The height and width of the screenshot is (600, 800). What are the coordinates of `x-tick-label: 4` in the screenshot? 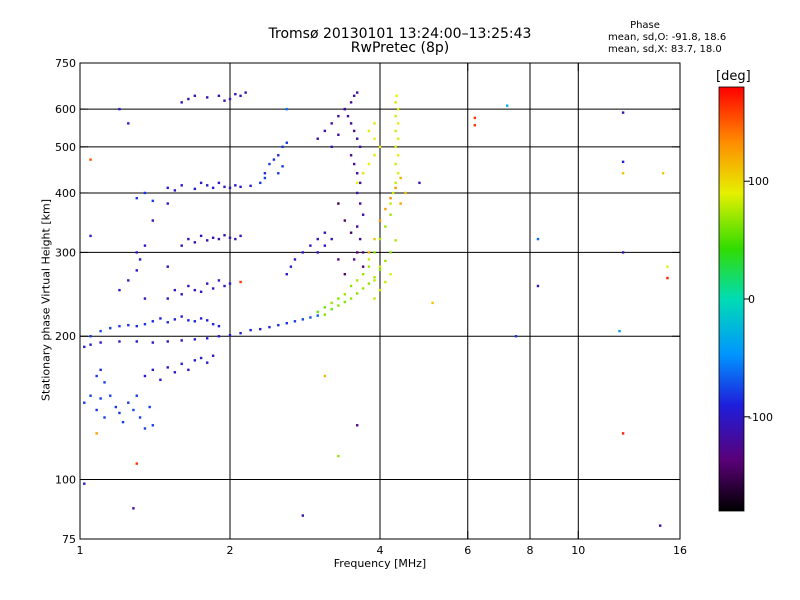 It's located at (380, 550).